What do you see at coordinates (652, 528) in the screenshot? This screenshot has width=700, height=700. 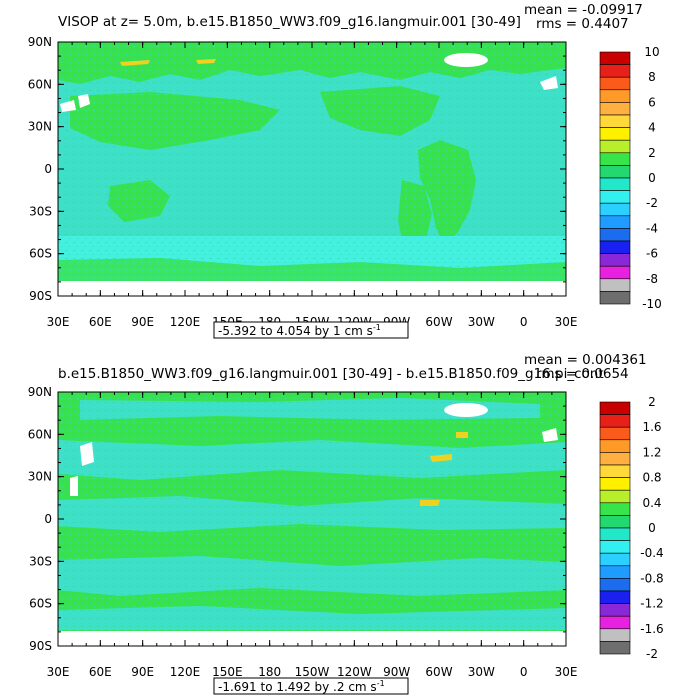 I see `bottom-colorbar-label: 0` at bounding box center [652, 528].